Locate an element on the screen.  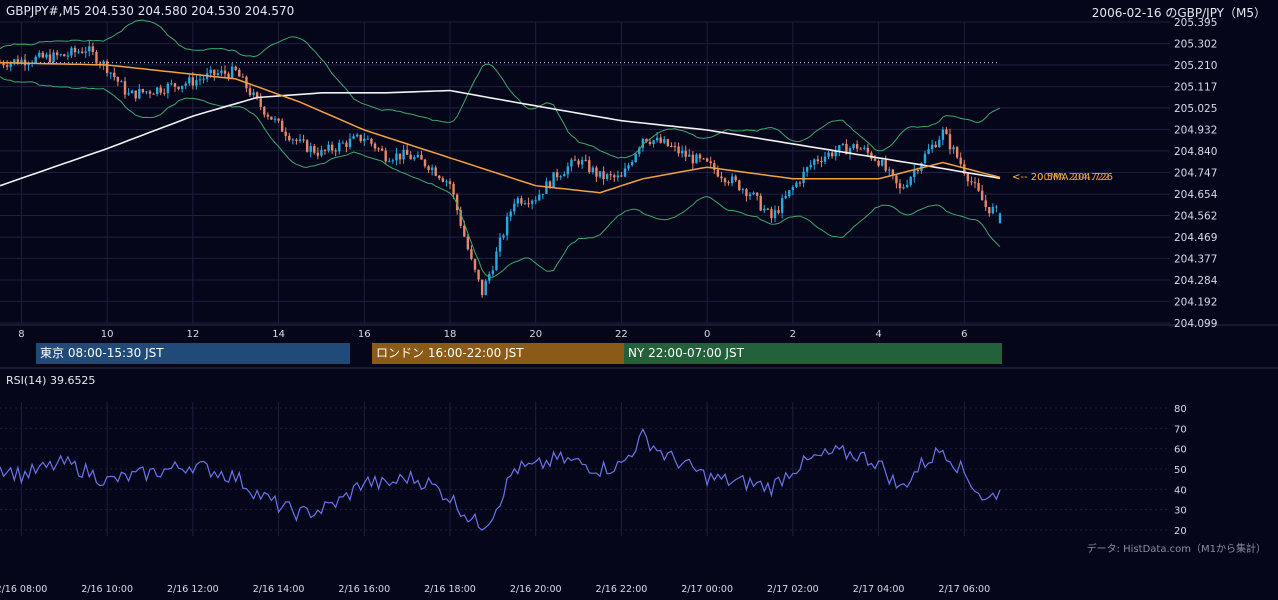
price-y-tick: 204.099 is located at coordinates (1195, 324).